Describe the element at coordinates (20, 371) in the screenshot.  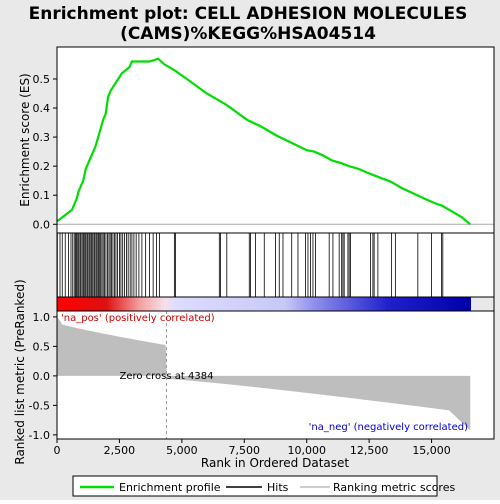
I see `metric-y-axis-label: Ranked list metric (PreRanked)` at that location.